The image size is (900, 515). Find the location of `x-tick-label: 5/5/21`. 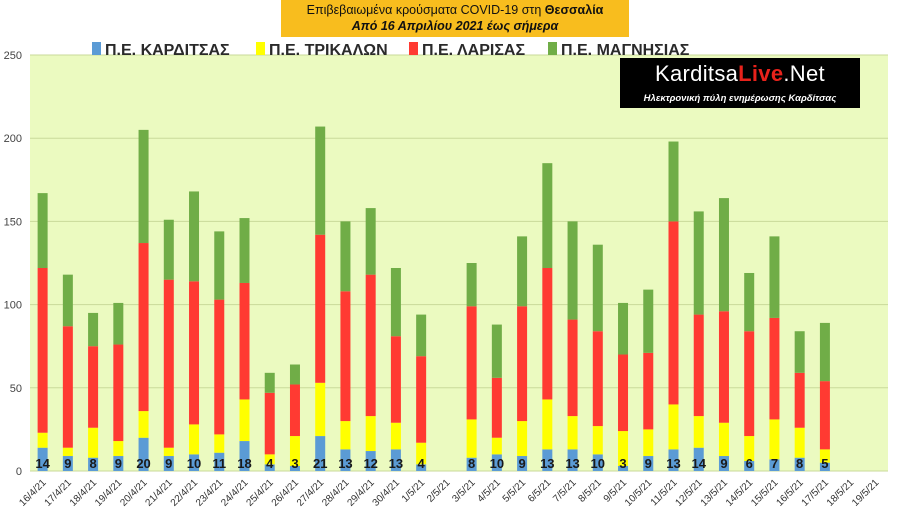

x-tick-label: 5/5/21 is located at coordinates (515, 491).